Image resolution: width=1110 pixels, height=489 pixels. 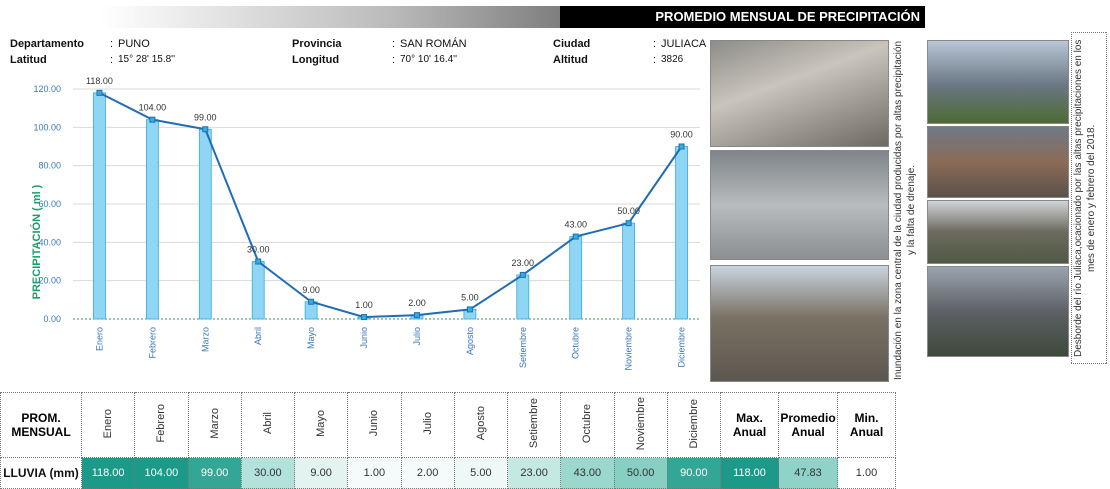 What do you see at coordinates (152, 343) in the screenshot?
I see `x-tick-label: Febrero` at bounding box center [152, 343].